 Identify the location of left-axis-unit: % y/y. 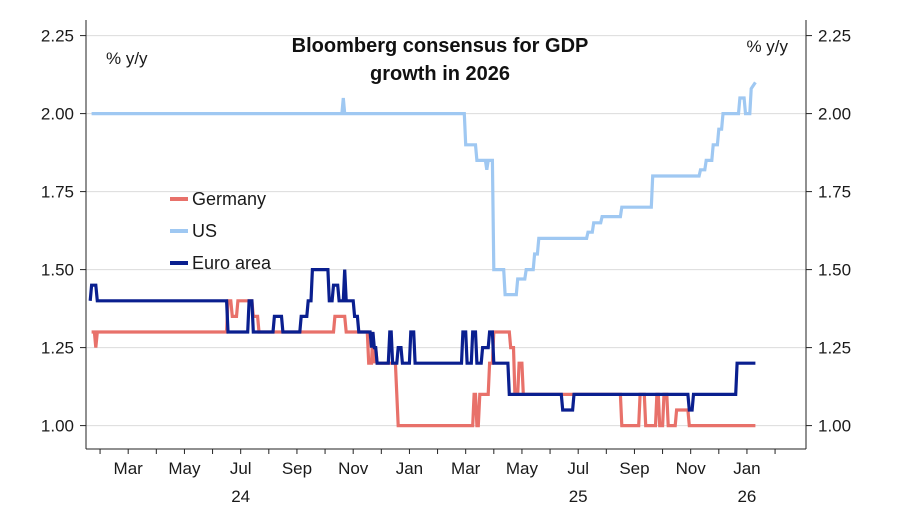
(127, 58).